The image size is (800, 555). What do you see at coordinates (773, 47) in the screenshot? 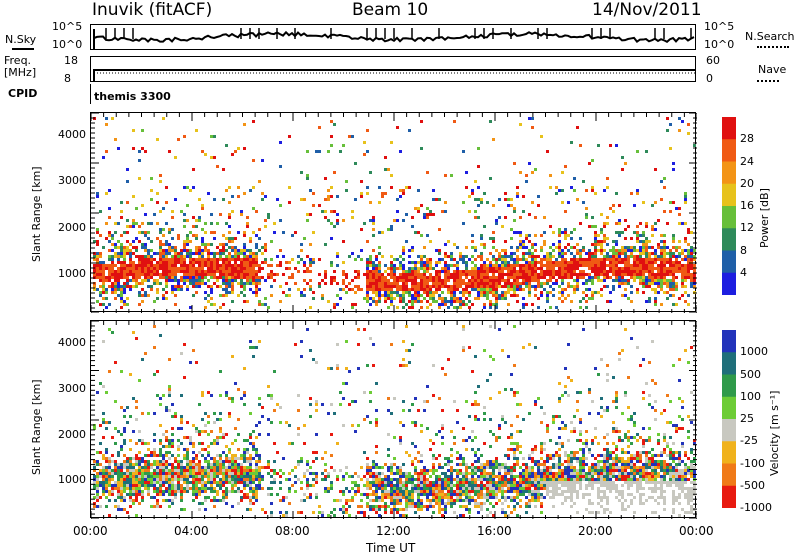
I see `nsearch-legend-dots` at bounding box center [773, 47].